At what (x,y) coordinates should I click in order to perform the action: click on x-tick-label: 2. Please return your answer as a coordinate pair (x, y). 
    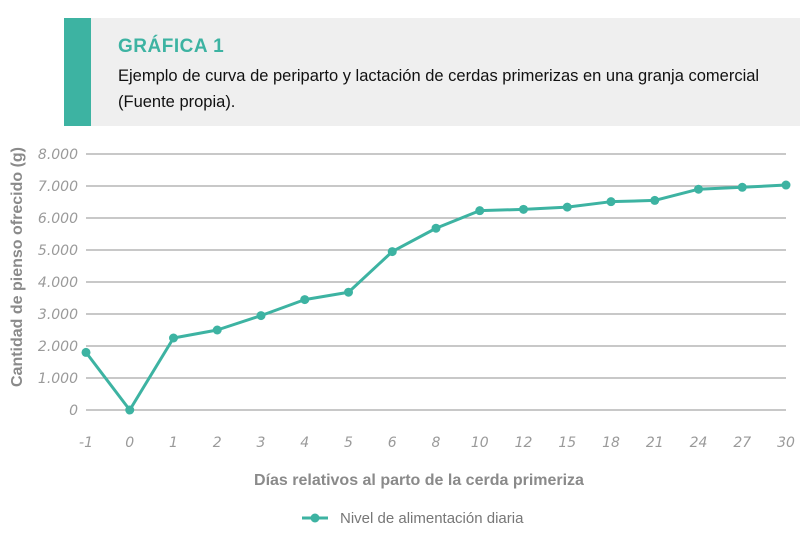
    Looking at the image, I should click on (217, 443).